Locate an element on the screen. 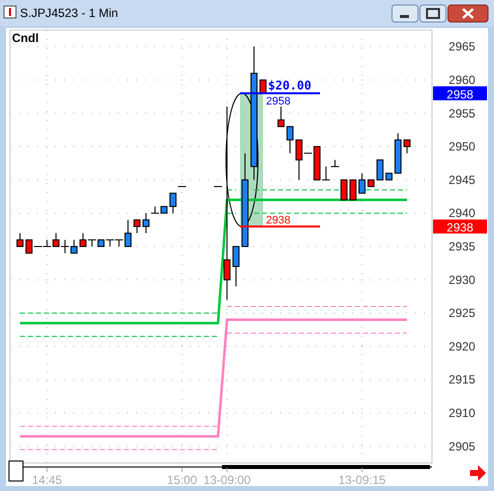 The height and width of the screenshot is (491, 494). ref-line-label: 2958 is located at coordinates (278, 101).